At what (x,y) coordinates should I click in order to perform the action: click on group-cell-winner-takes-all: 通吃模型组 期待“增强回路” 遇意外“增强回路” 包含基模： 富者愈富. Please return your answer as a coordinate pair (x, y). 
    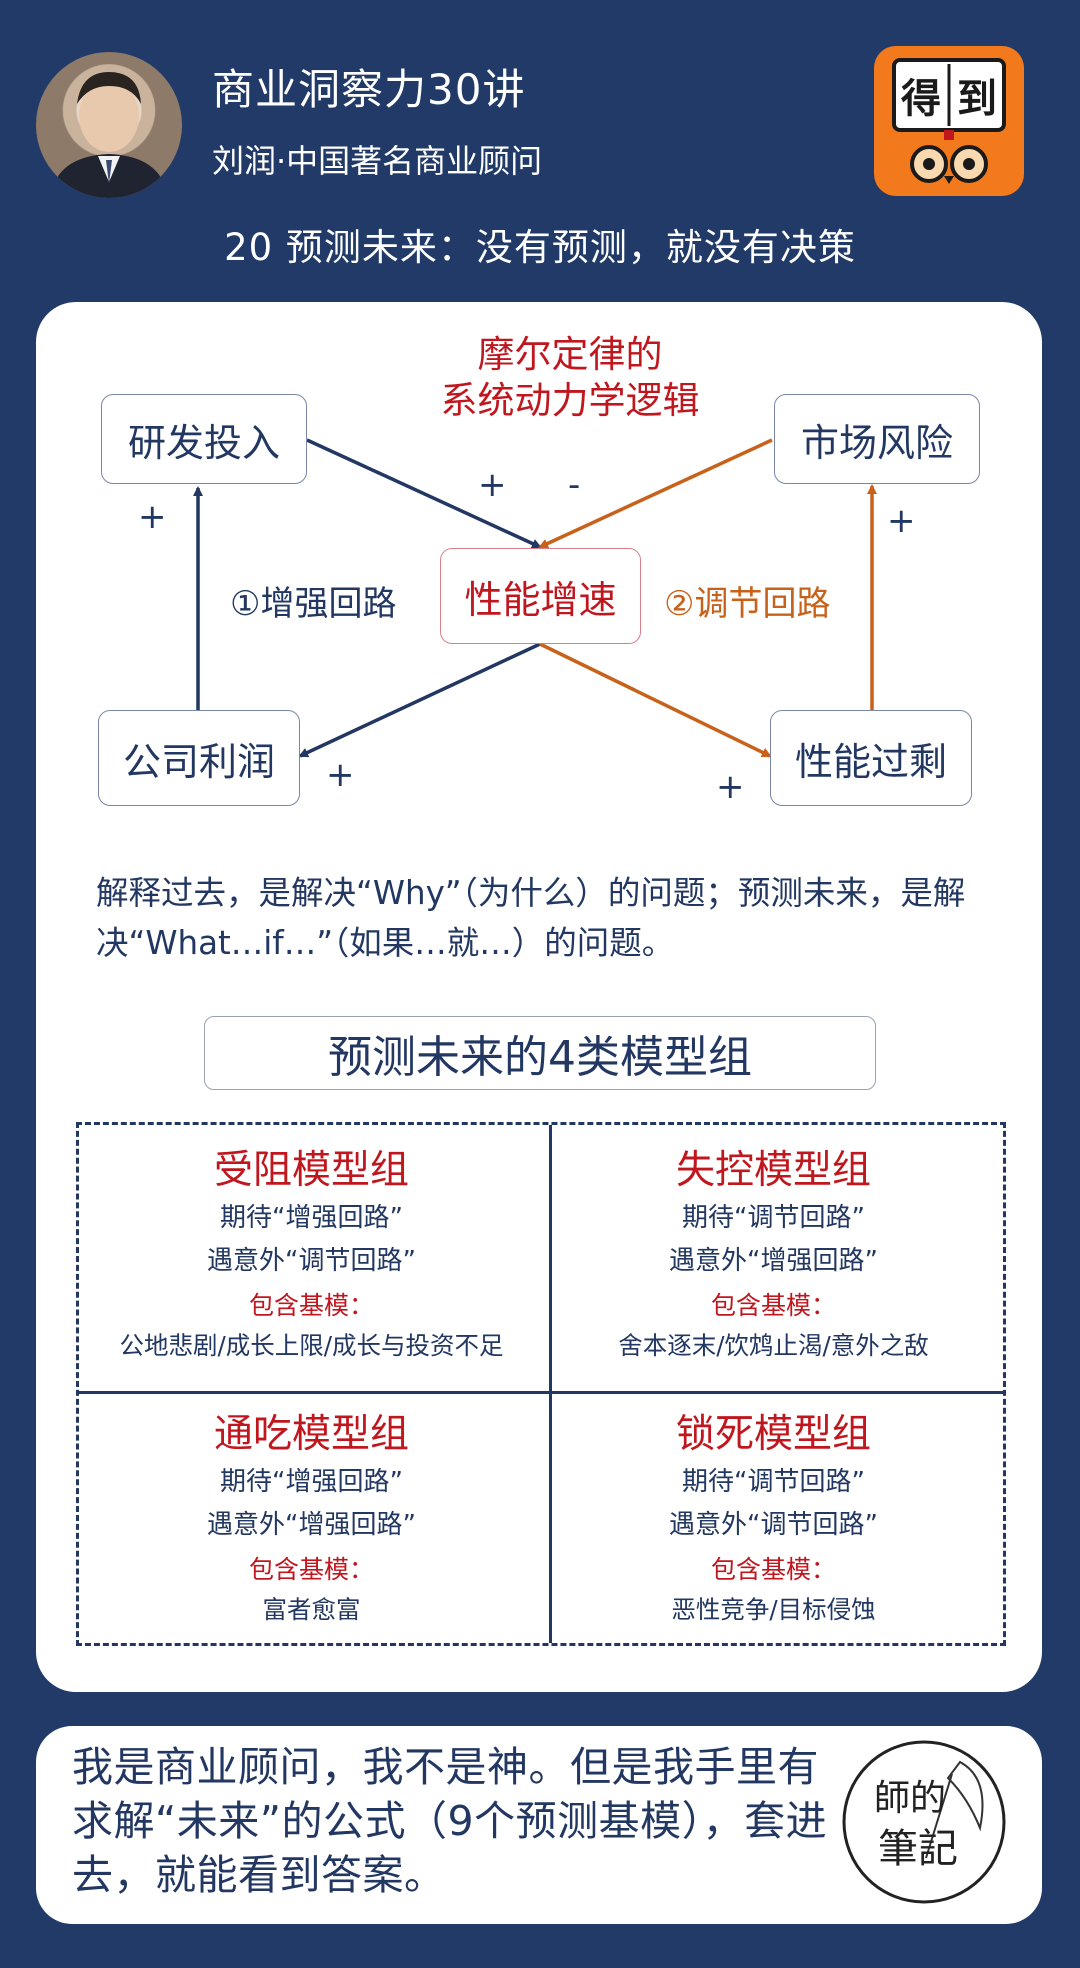
    Looking at the image, I should click on (311, 1519).